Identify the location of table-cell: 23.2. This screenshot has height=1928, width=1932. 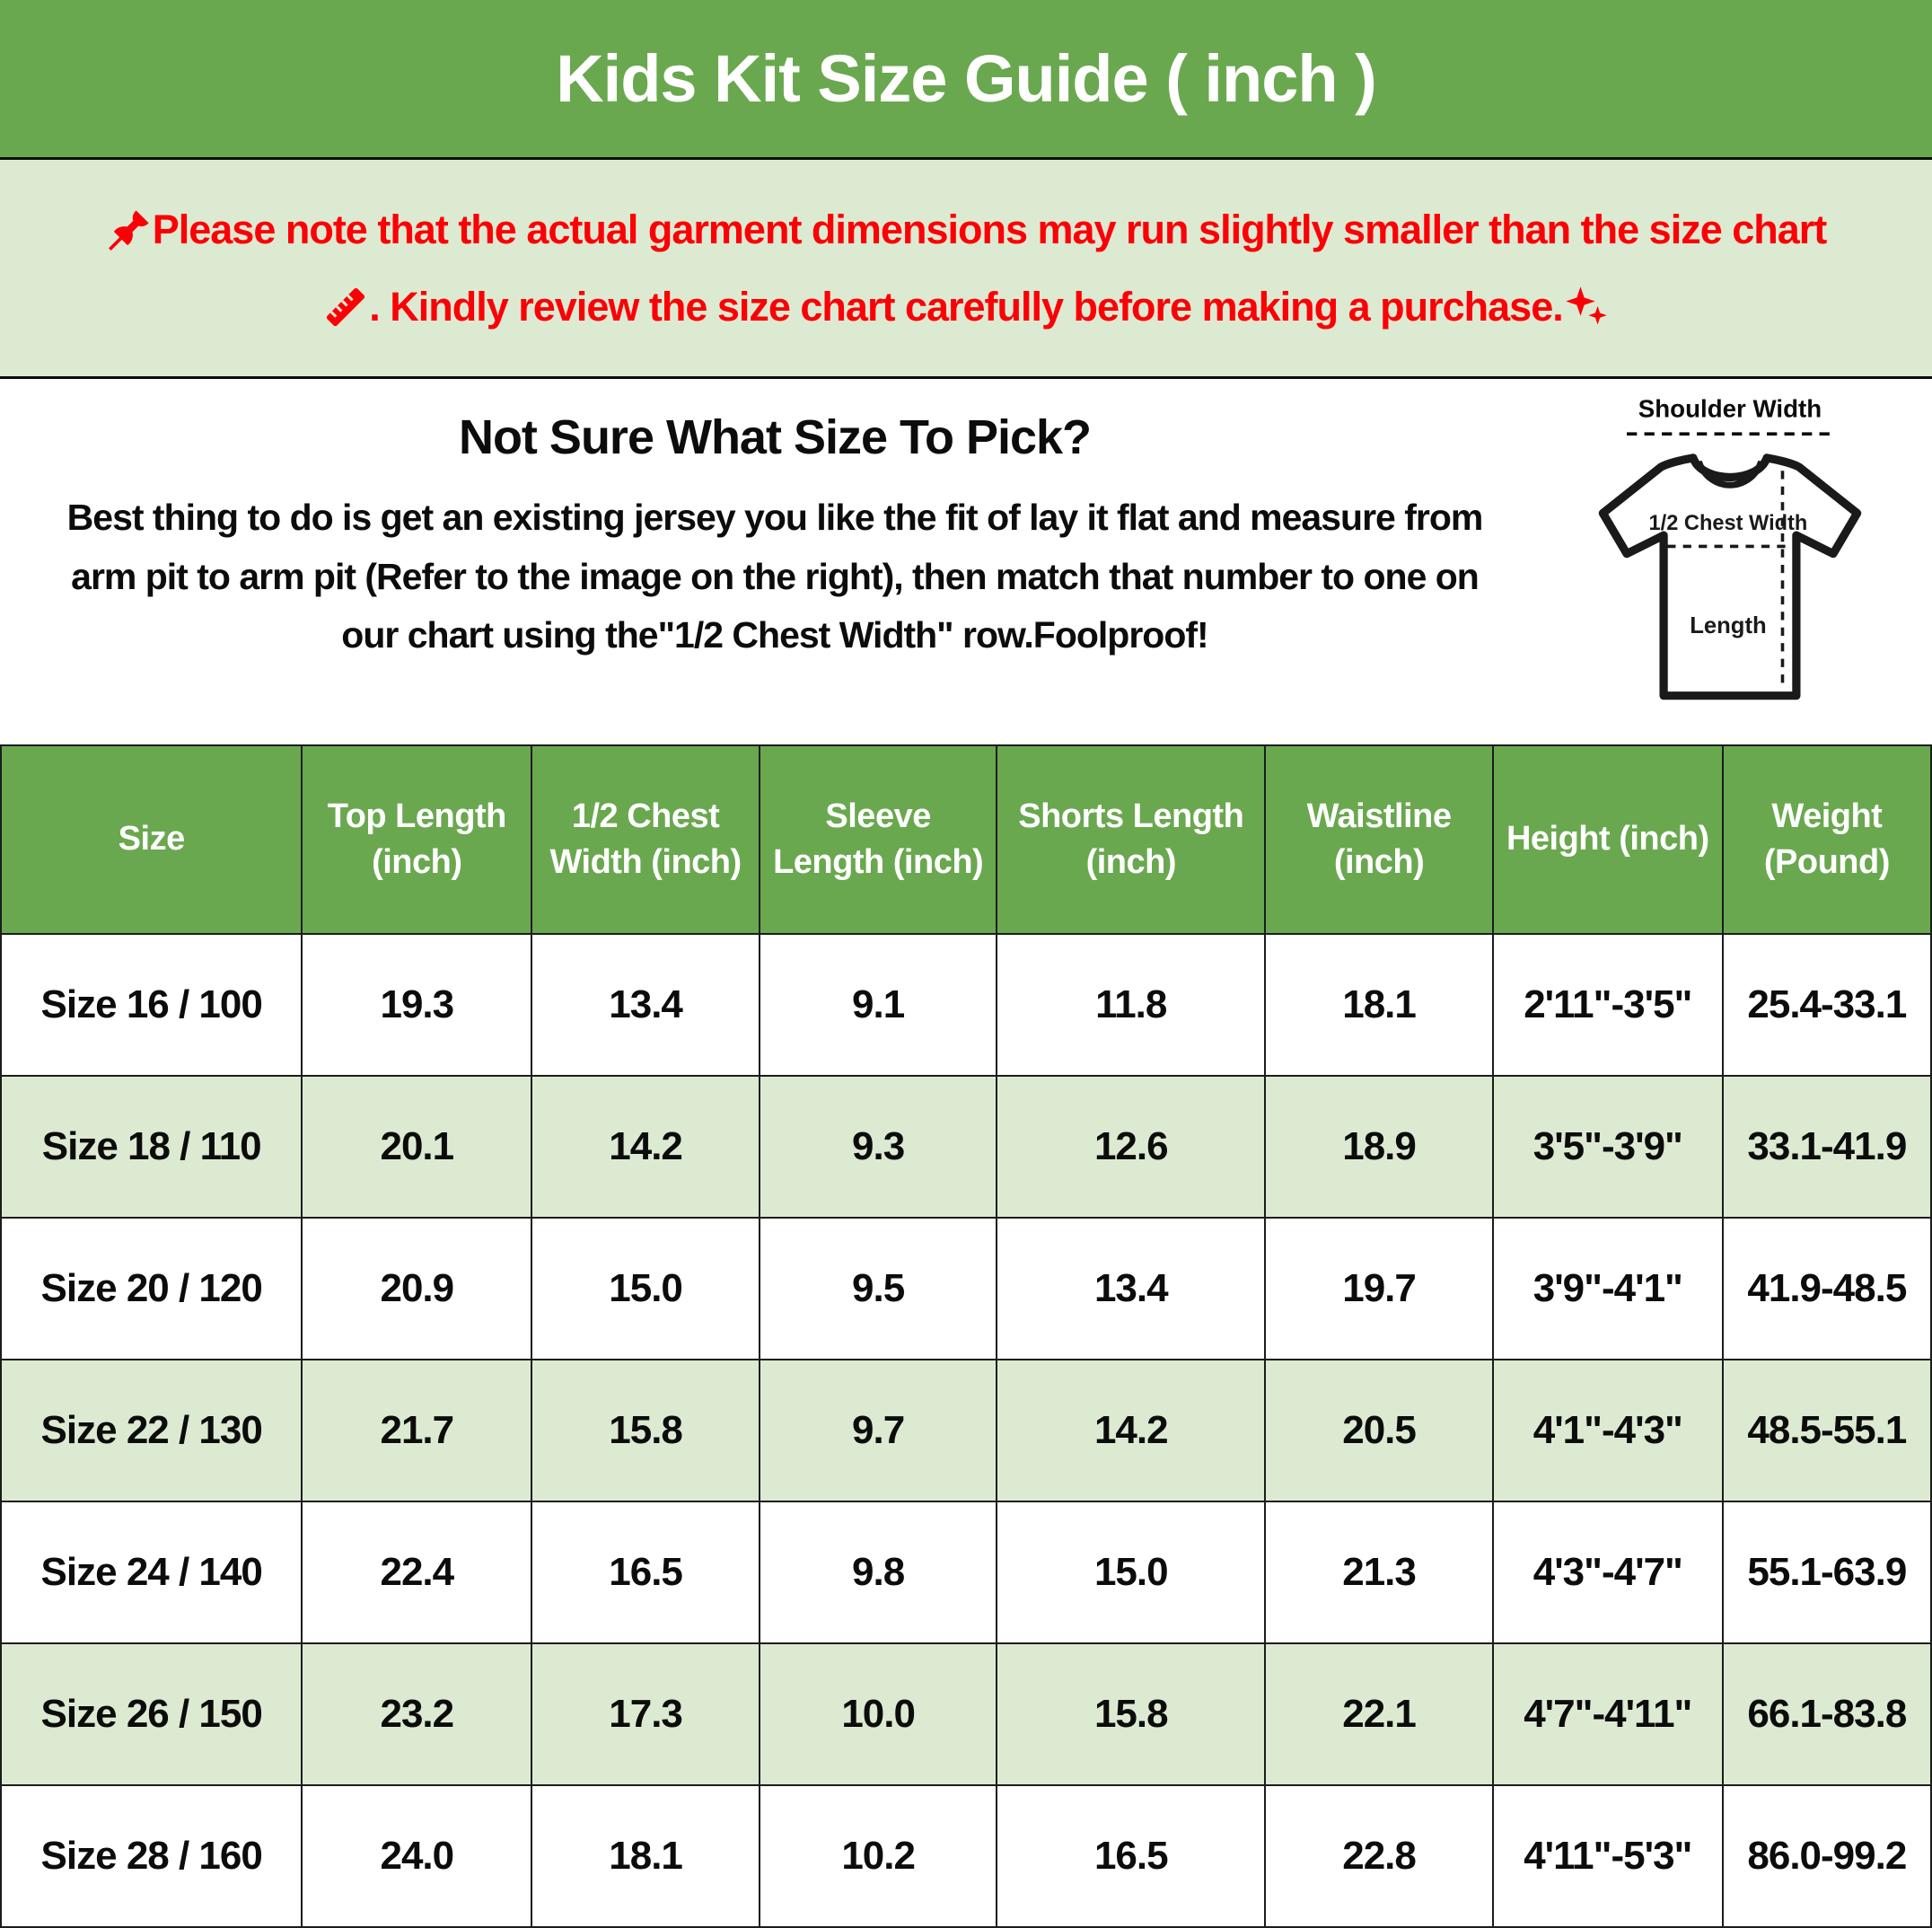
(417, 1714).